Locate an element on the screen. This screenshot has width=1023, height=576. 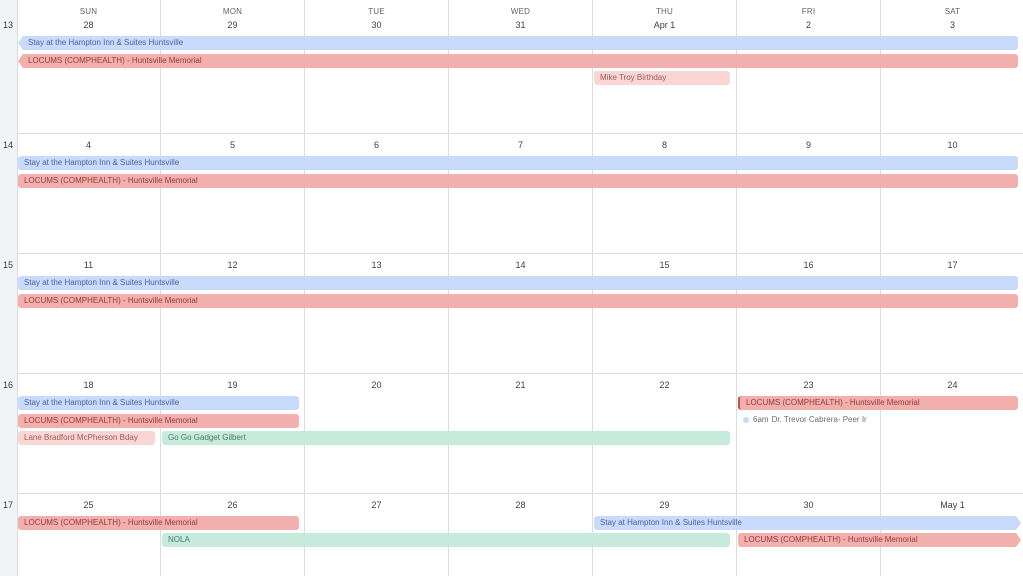
dow-tue: TUE is located at coordinates (376, 11).